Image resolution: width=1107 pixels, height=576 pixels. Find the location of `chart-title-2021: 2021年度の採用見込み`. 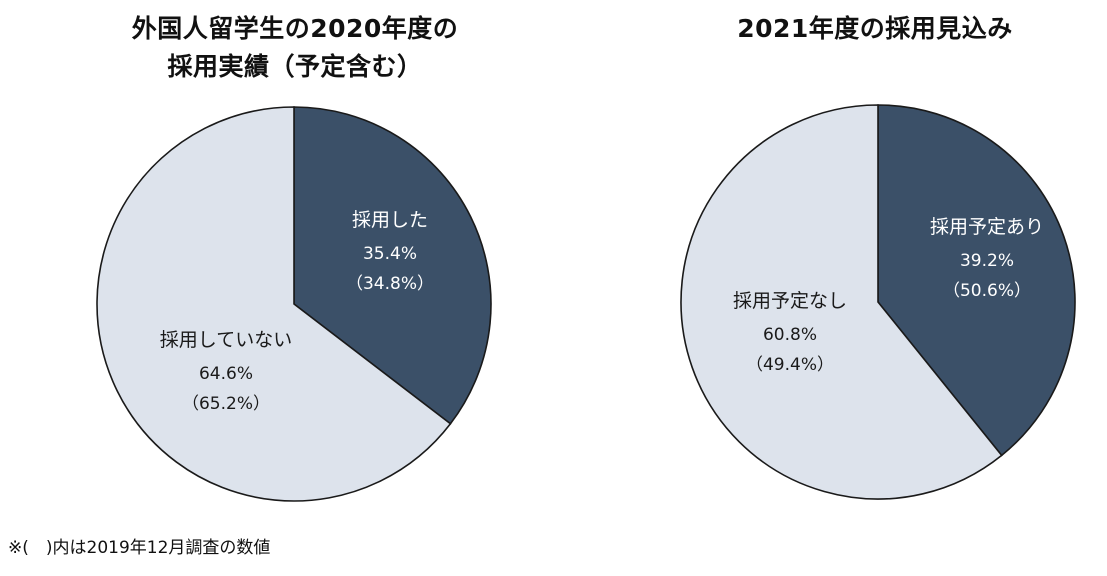

chart-title-2021: 2021年度の採用見込み is located at coordinates (875, 29).